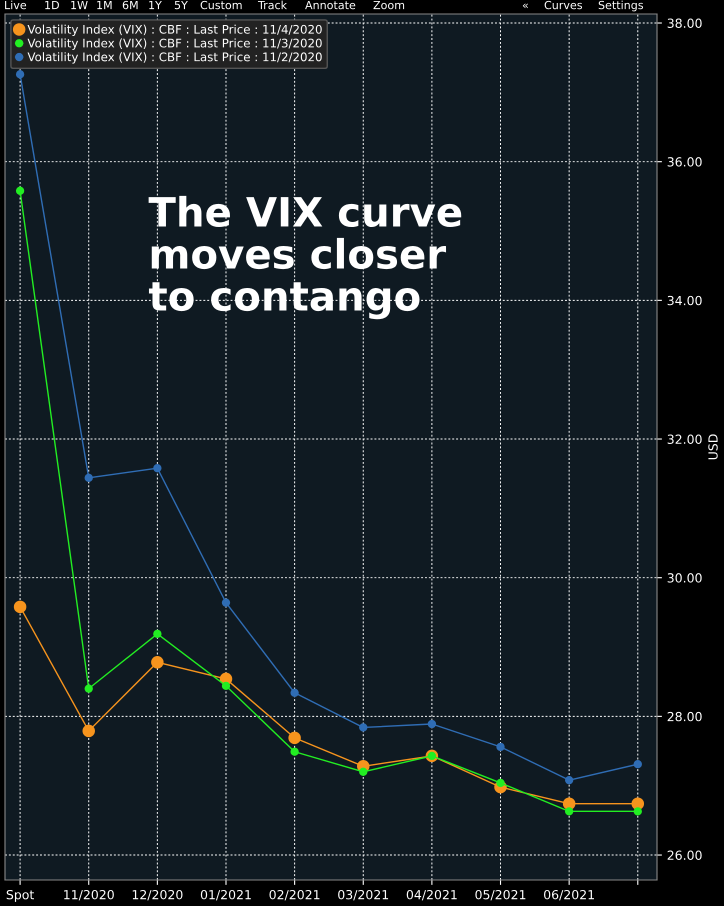  I want to click on text: Annotate, so click(330, 5).